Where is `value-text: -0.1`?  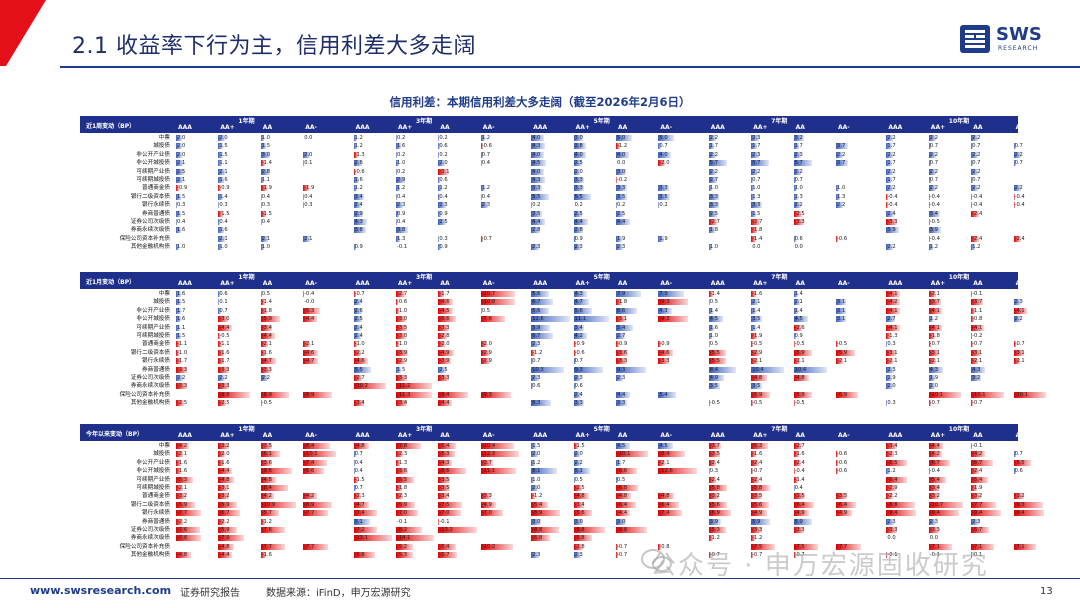 value-text: -0.1 is located at coordinates (892, 555).